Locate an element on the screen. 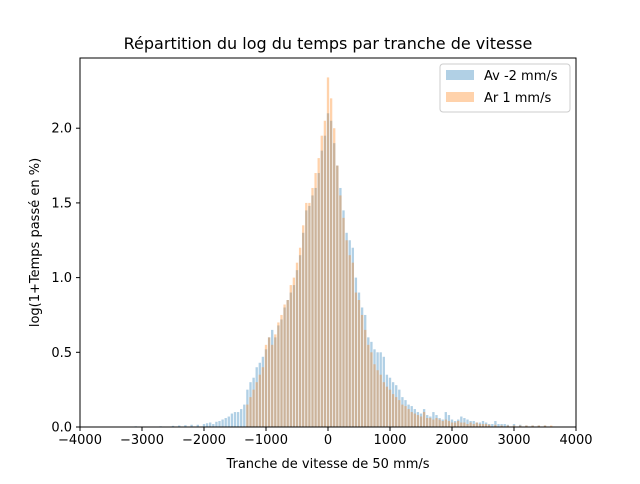  x-tick-label: 0 is located at coordinates (328, 440).